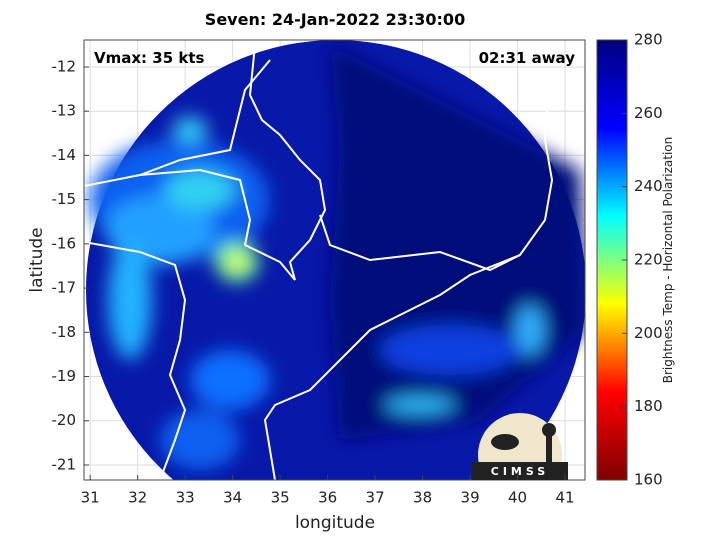 The width and height of the screenshot is (720, 544). I want to click on vmax-annotation: Vmax: 35 kts, so click(149, 58).